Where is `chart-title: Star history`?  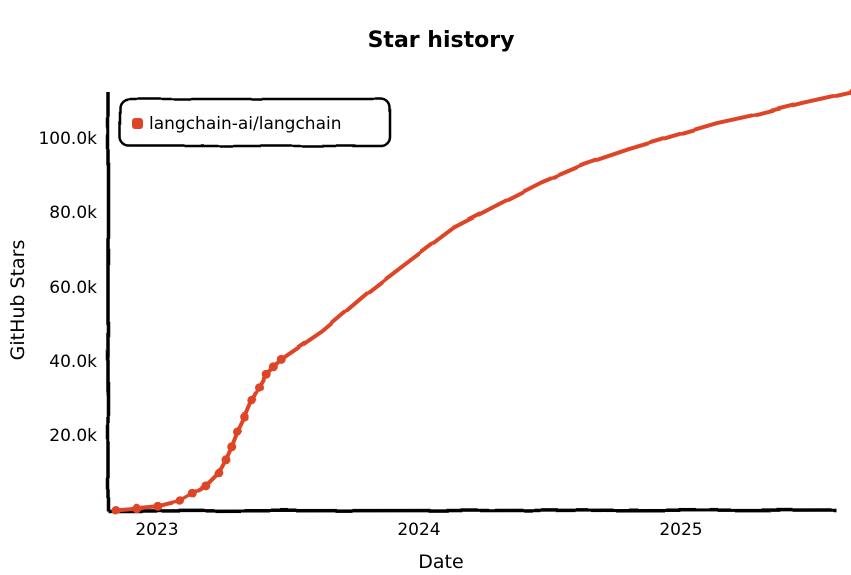 chart-title: Star history is located at coordinates (441, 40).